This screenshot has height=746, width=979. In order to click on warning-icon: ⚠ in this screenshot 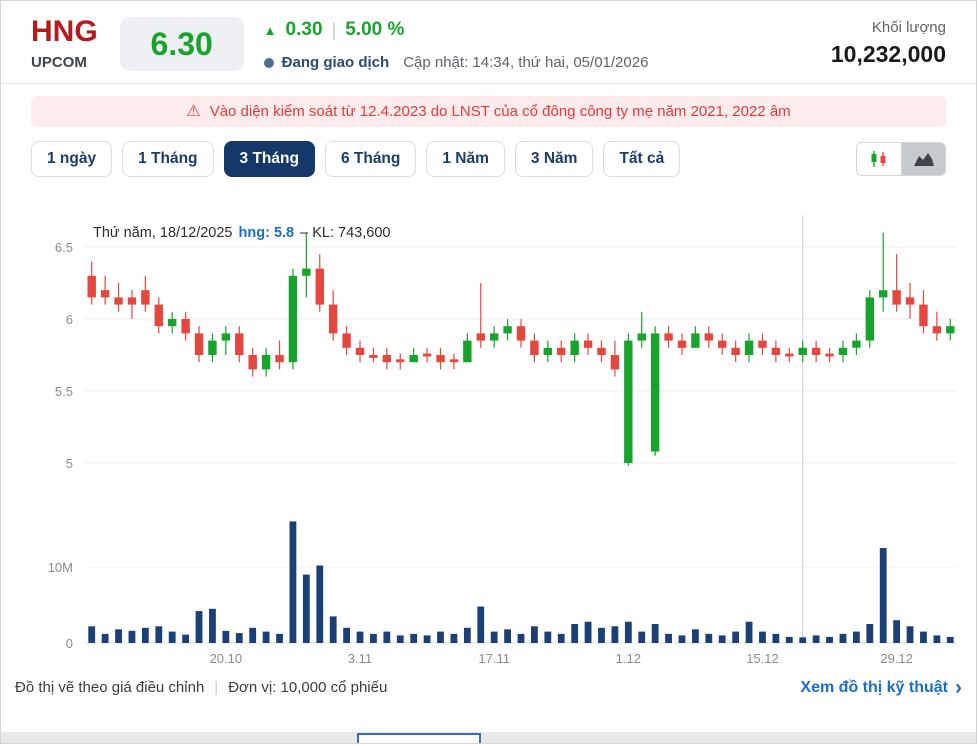, I will do `click(193, 111)`.